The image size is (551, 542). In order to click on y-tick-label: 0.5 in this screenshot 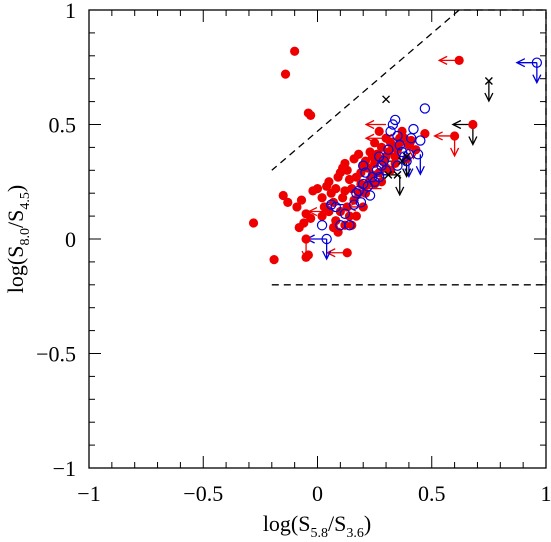, I will do `click(63, 125)`.